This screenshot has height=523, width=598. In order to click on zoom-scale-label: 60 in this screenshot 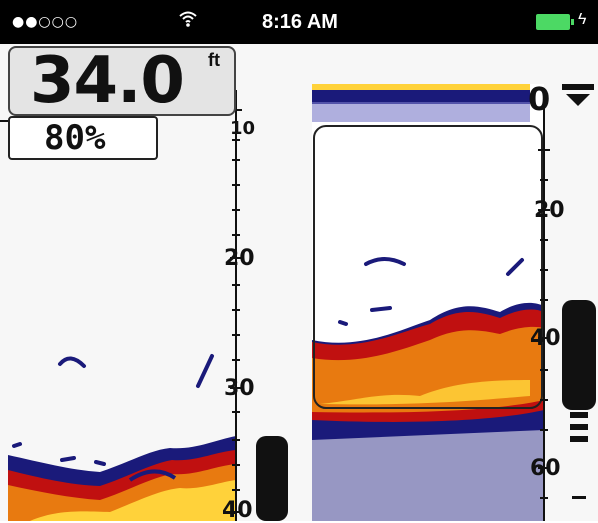, I will do `click(545, 468)`.